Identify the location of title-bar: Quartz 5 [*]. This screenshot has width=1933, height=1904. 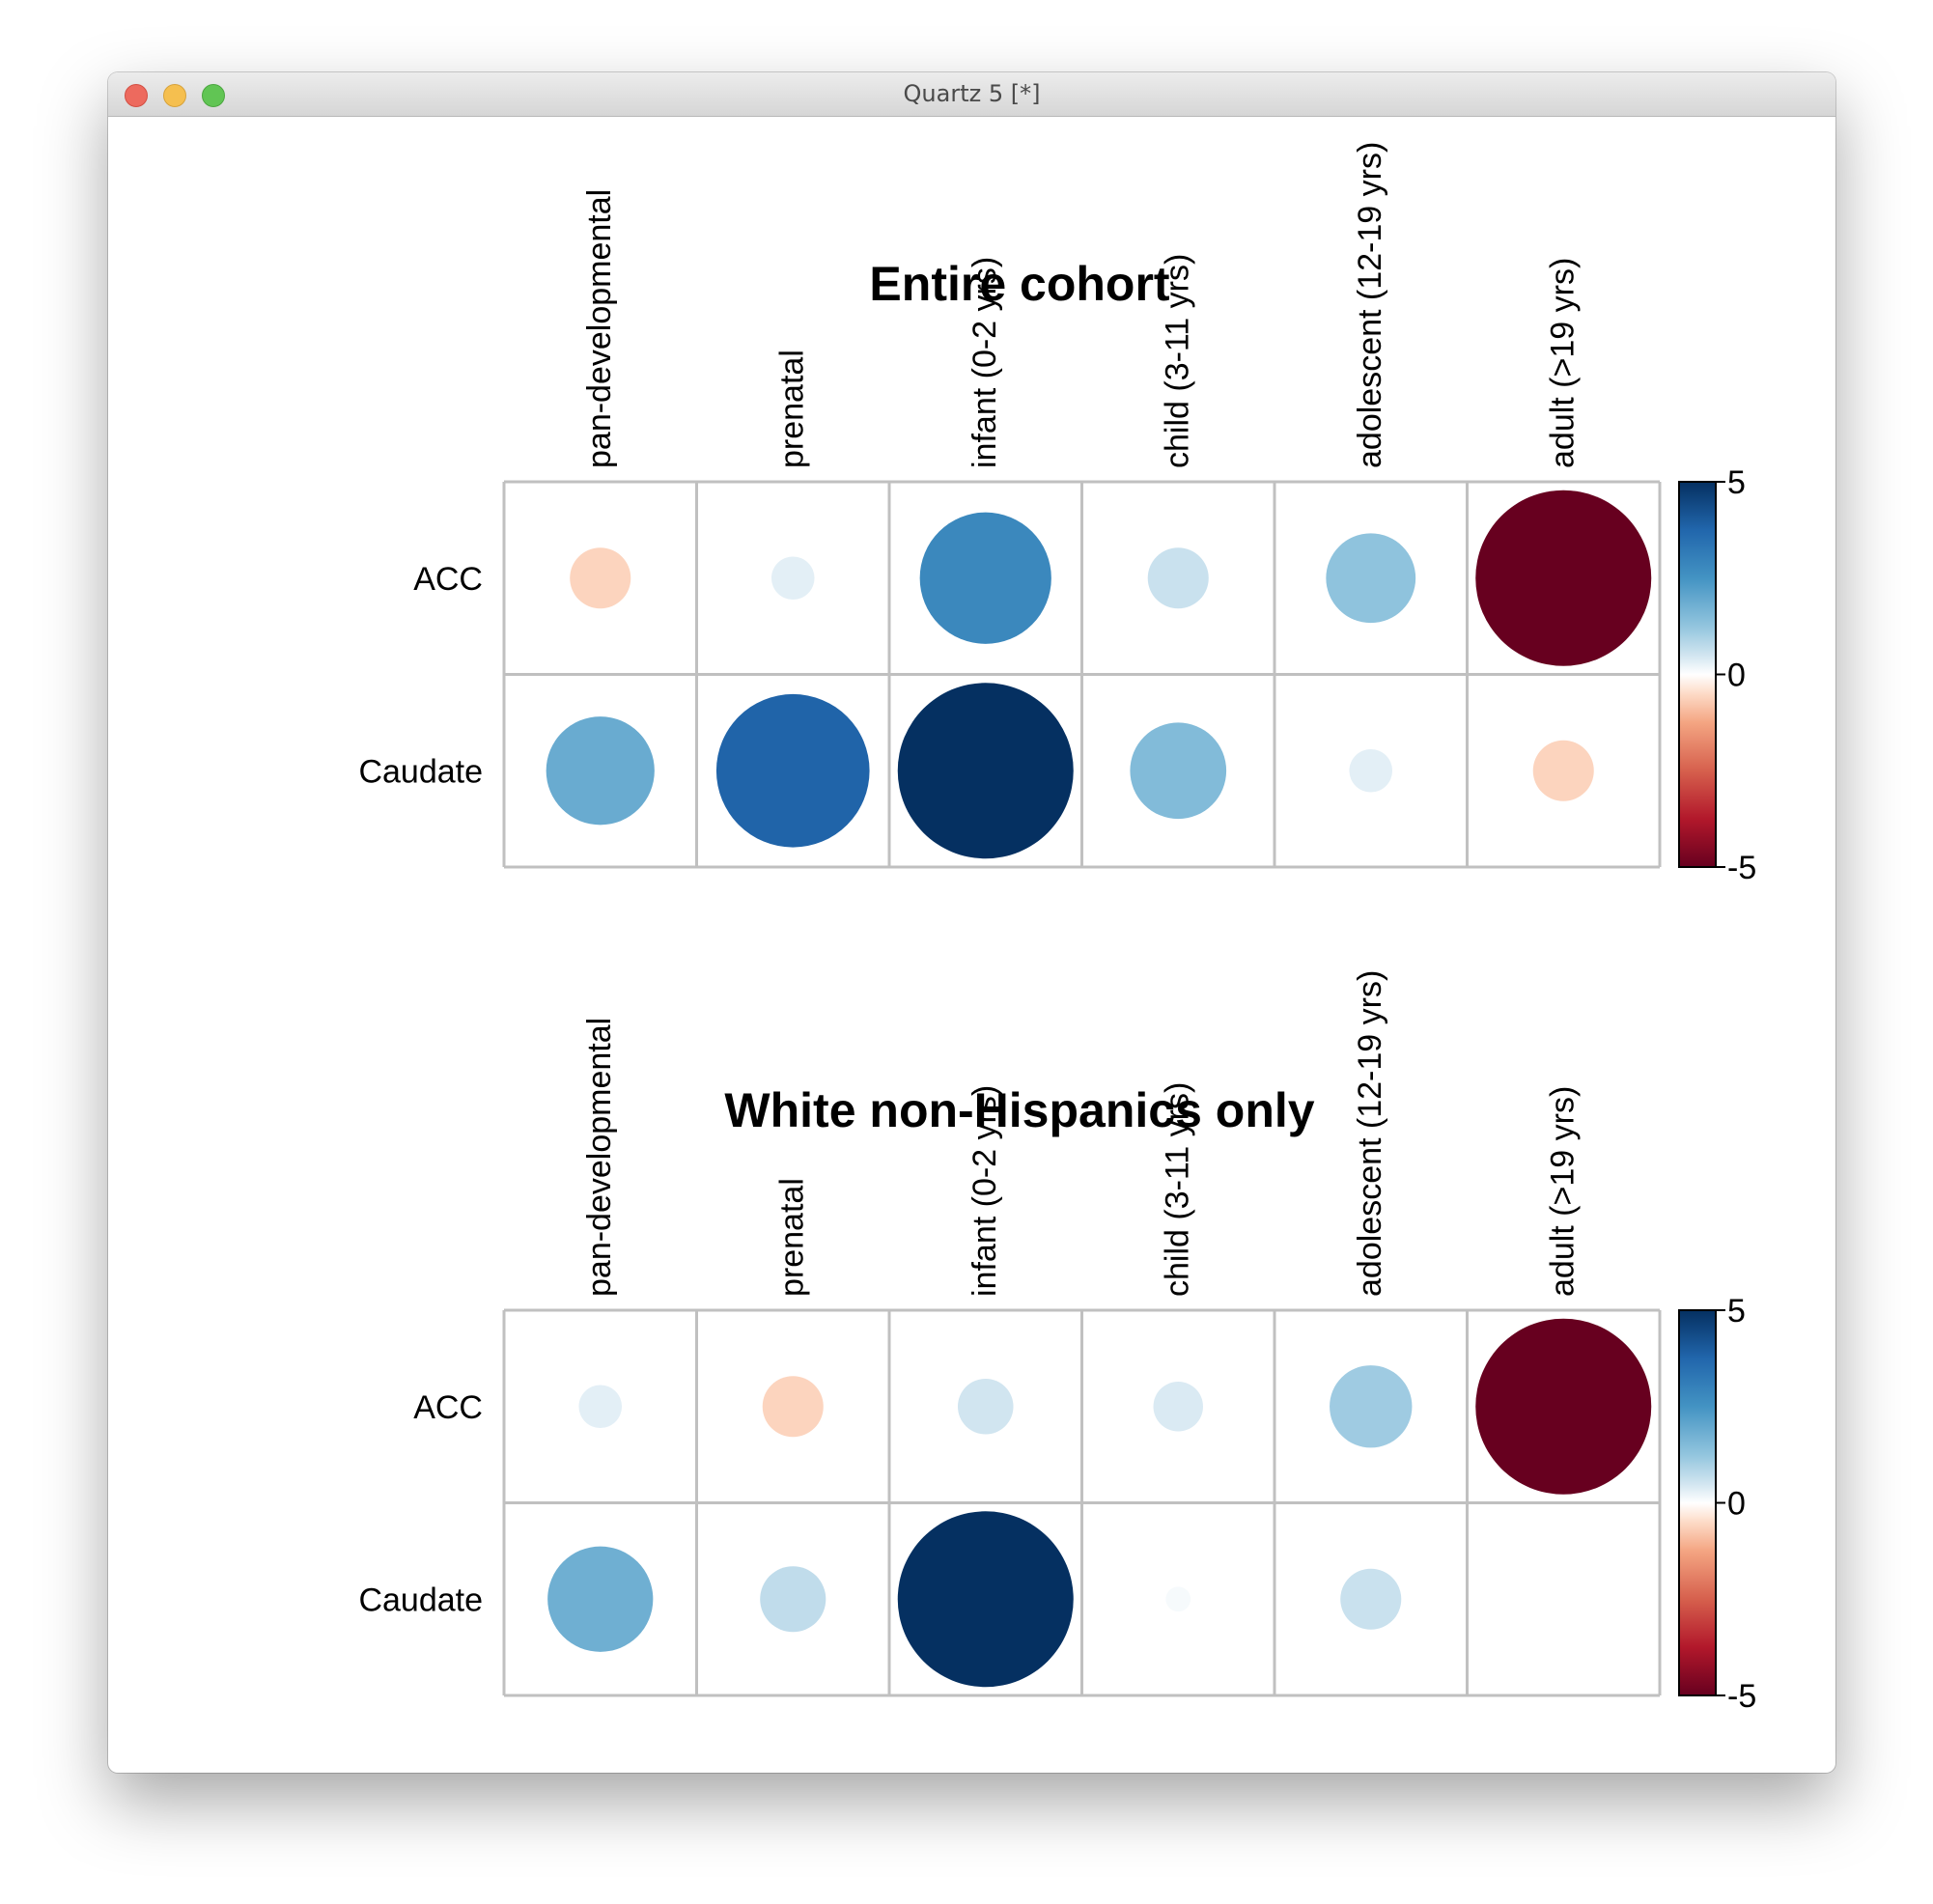
(972, 95).